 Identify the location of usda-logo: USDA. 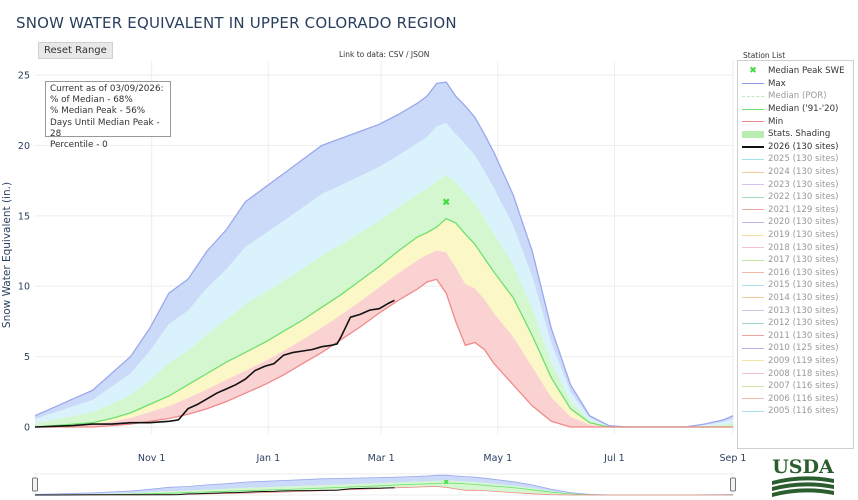
(803, 476).